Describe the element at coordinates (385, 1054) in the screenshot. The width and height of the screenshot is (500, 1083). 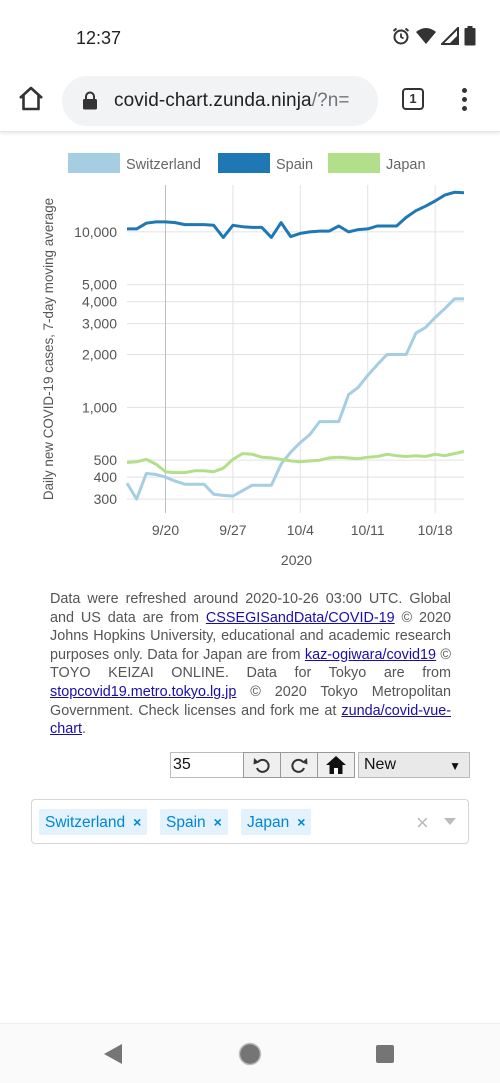
I see `recents-icon` at that location.